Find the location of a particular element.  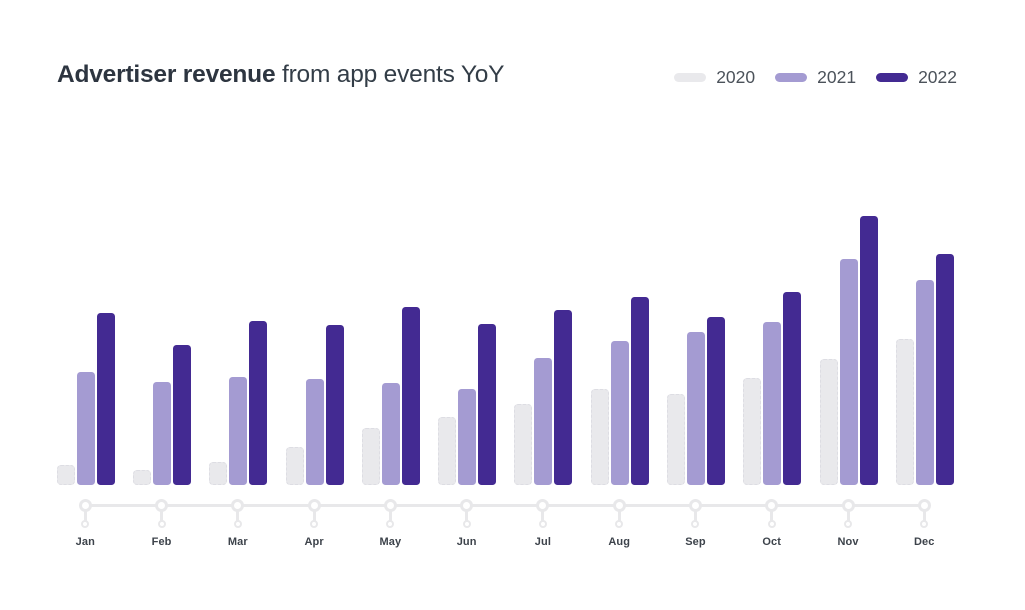

timeline-node-dot-aug is located at coordinates (619, 524).